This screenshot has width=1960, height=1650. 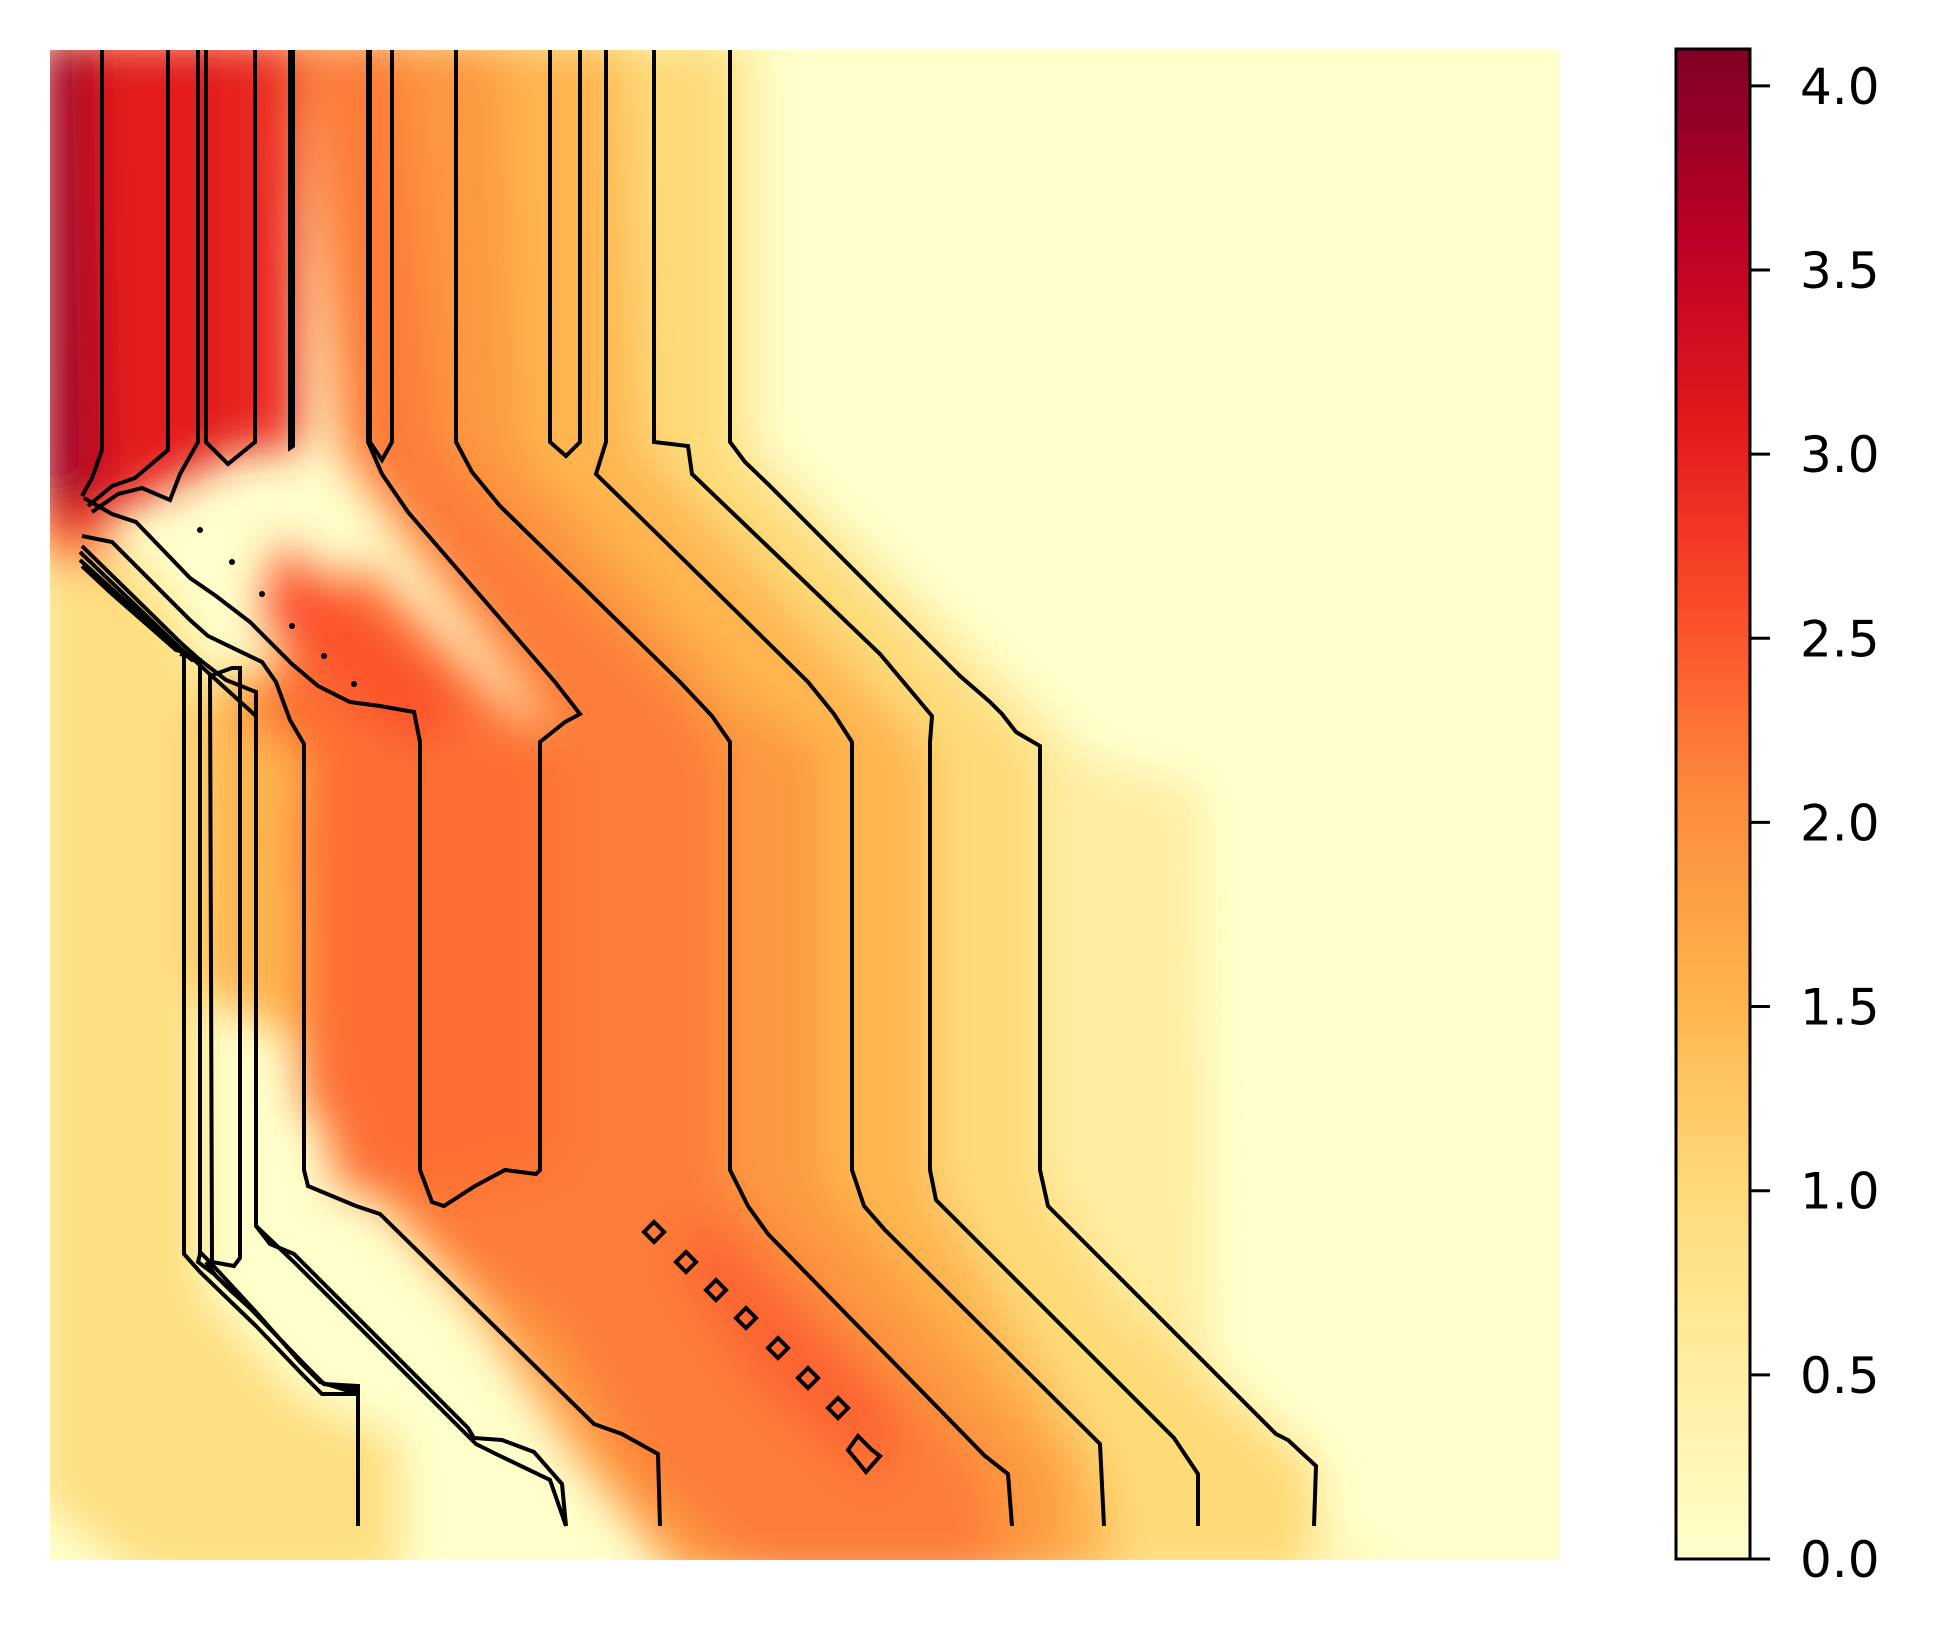 I want to click on colorbar-frame, so click(x=1713, y=804).